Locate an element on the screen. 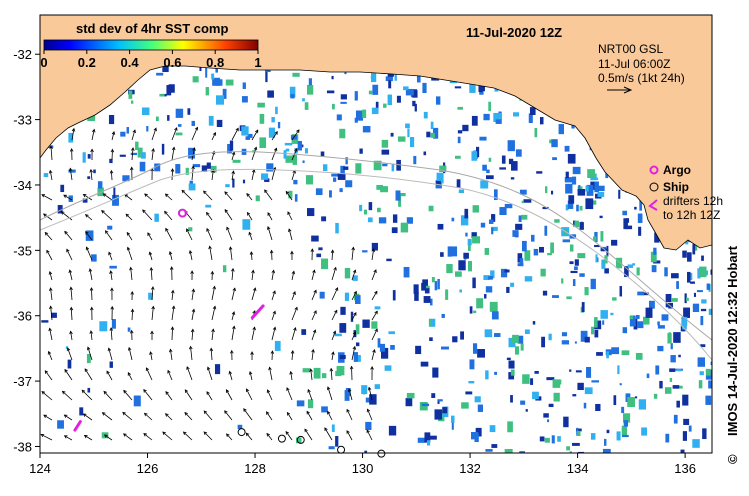 This screenshot has height=496, width=749. current-source: NRT00 GSL is located at coordinates (630, 49).